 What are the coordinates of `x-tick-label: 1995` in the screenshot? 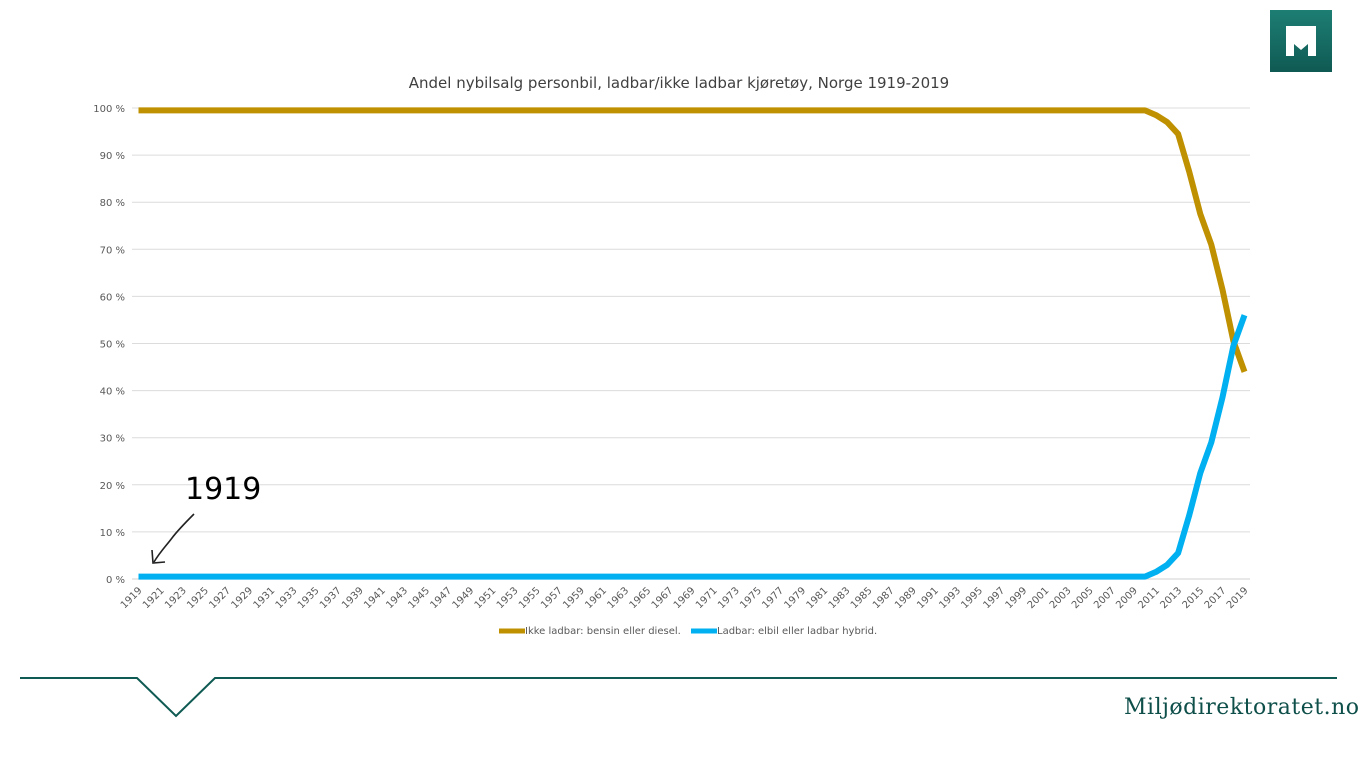 It's located at (972, 598).